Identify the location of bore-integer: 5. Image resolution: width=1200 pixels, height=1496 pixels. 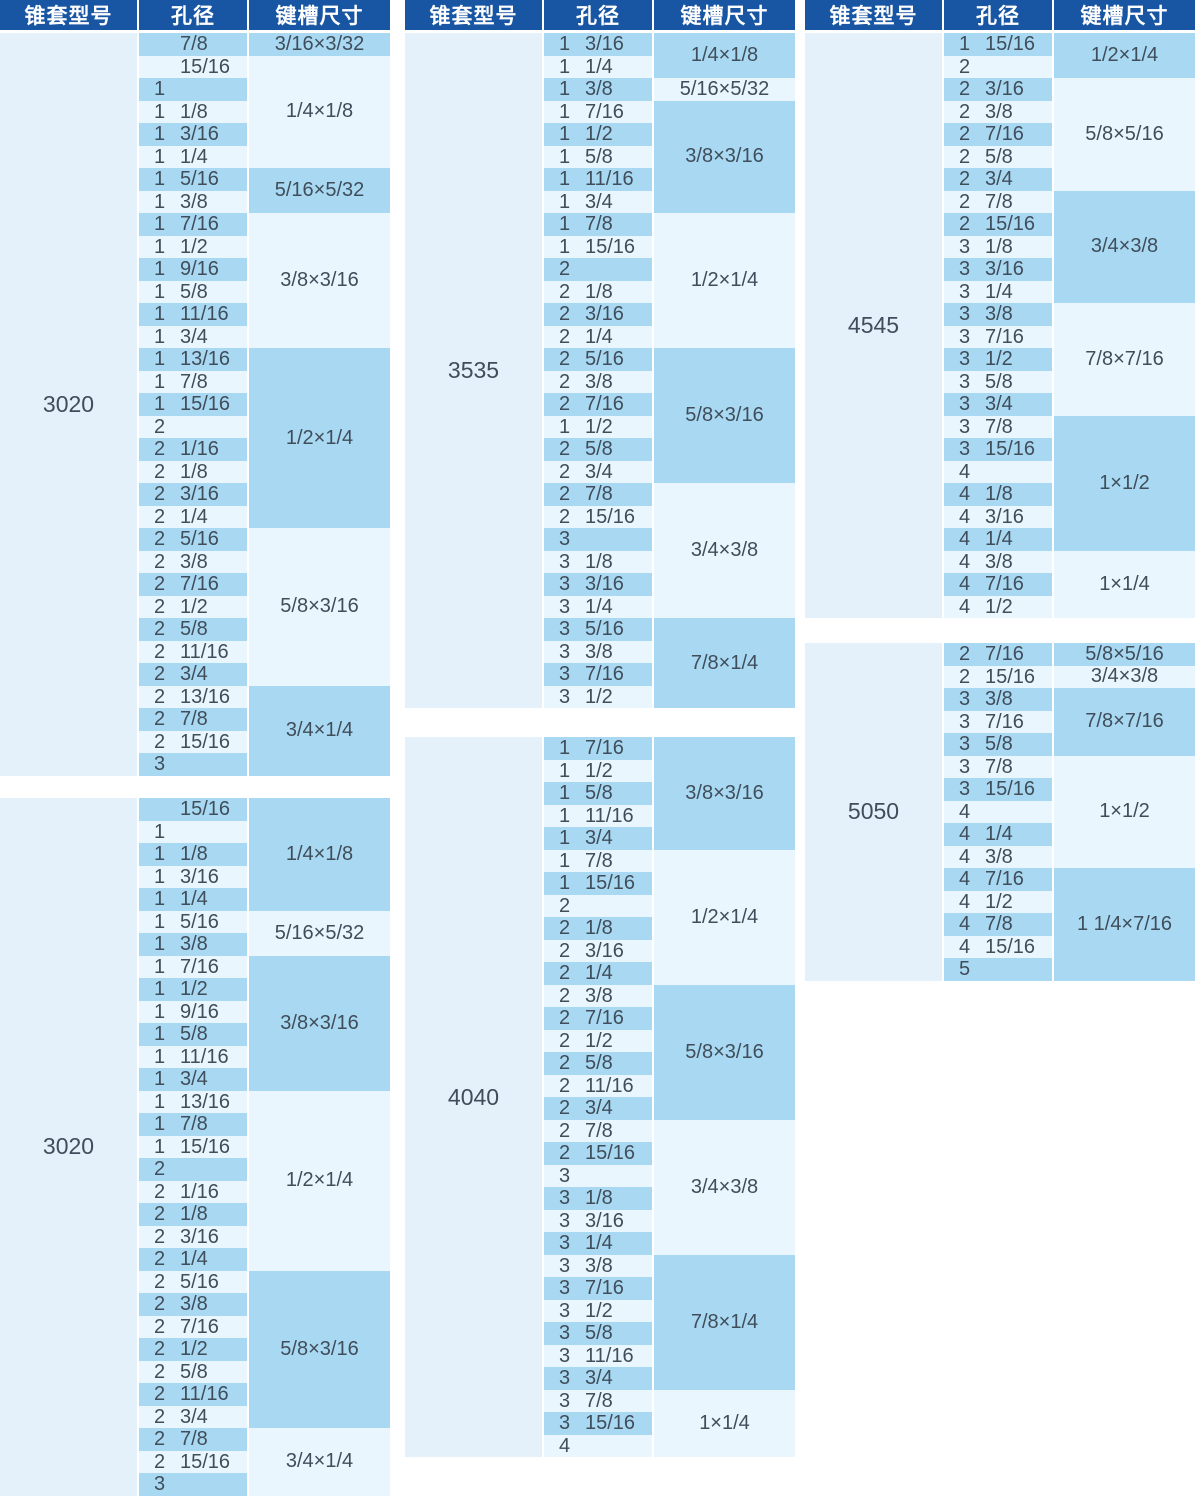
(965, 969).